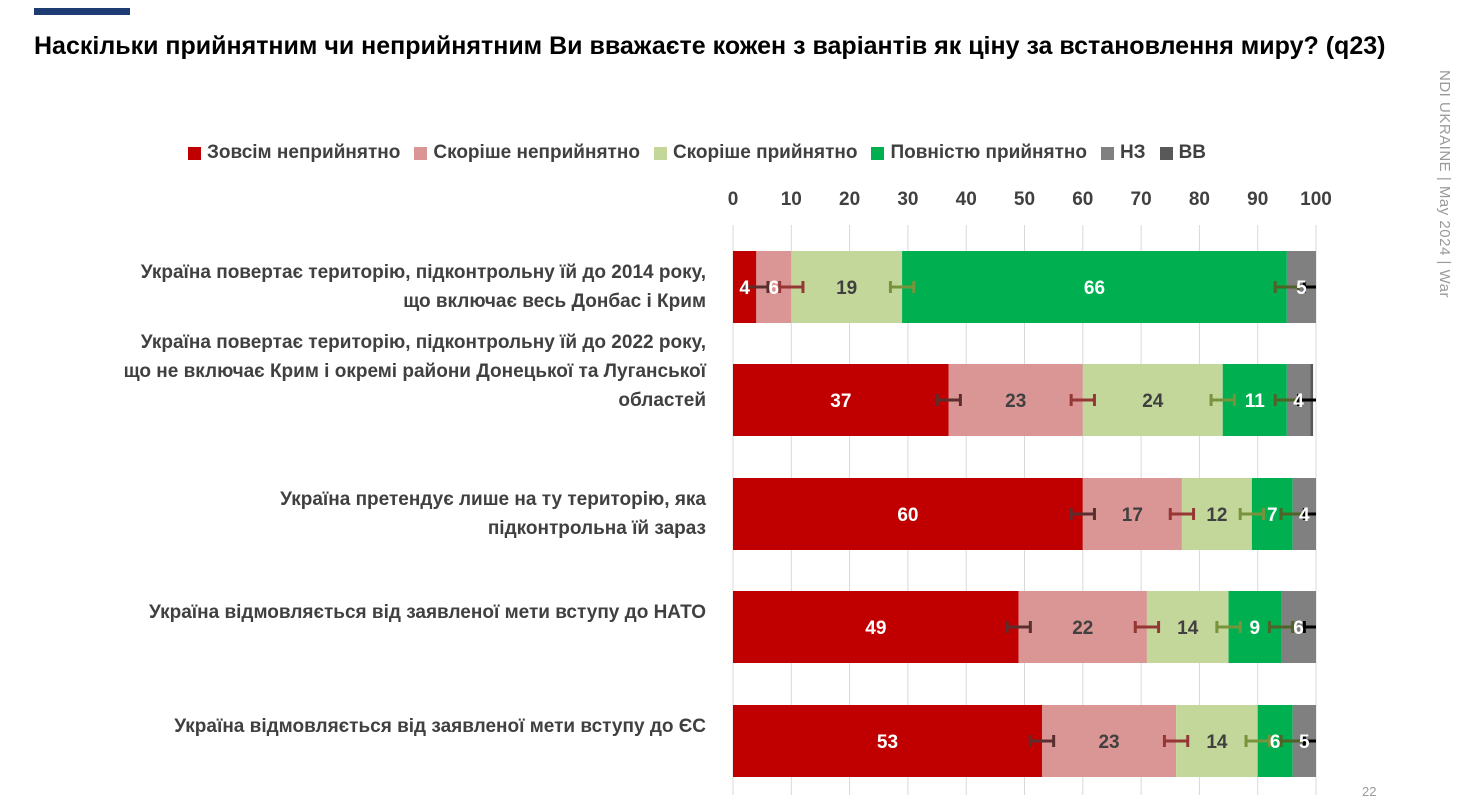  I want to click on data-label: 17, so click(1132, 515).